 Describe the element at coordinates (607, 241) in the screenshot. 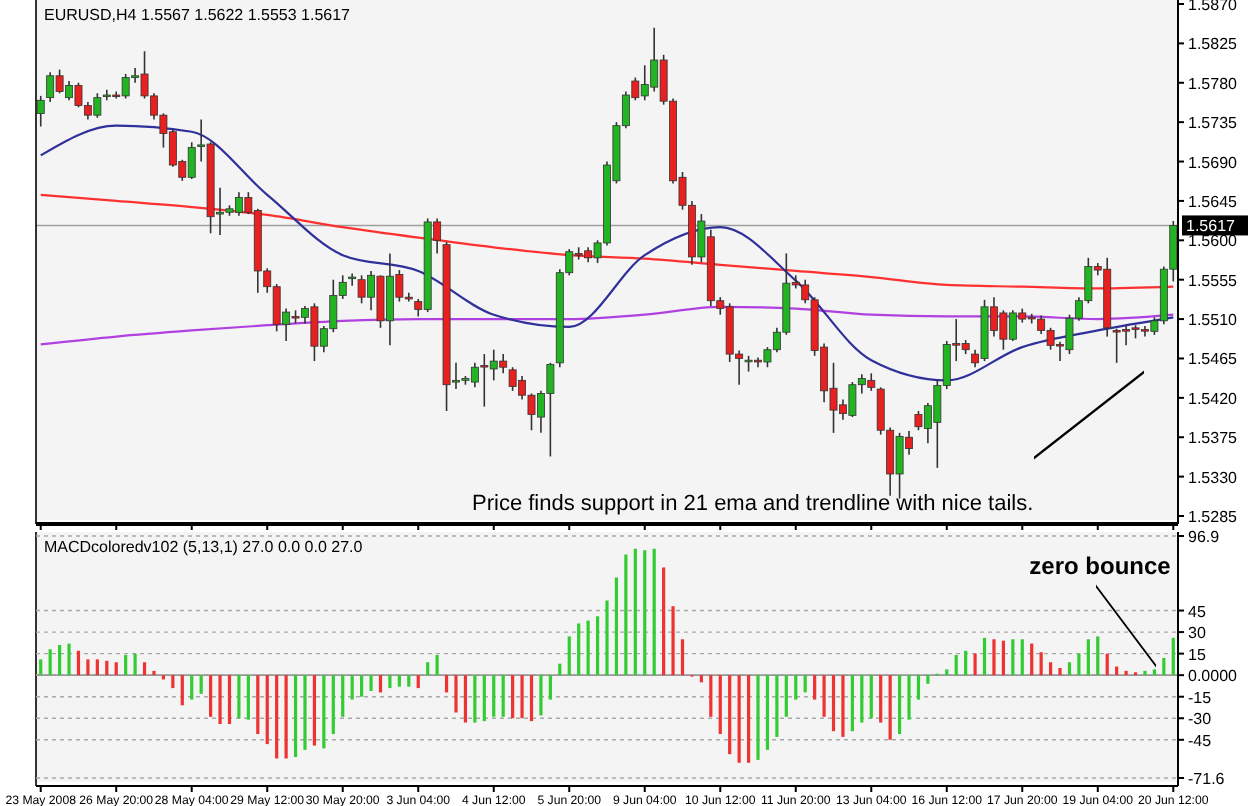

I see `line-series` at that location.